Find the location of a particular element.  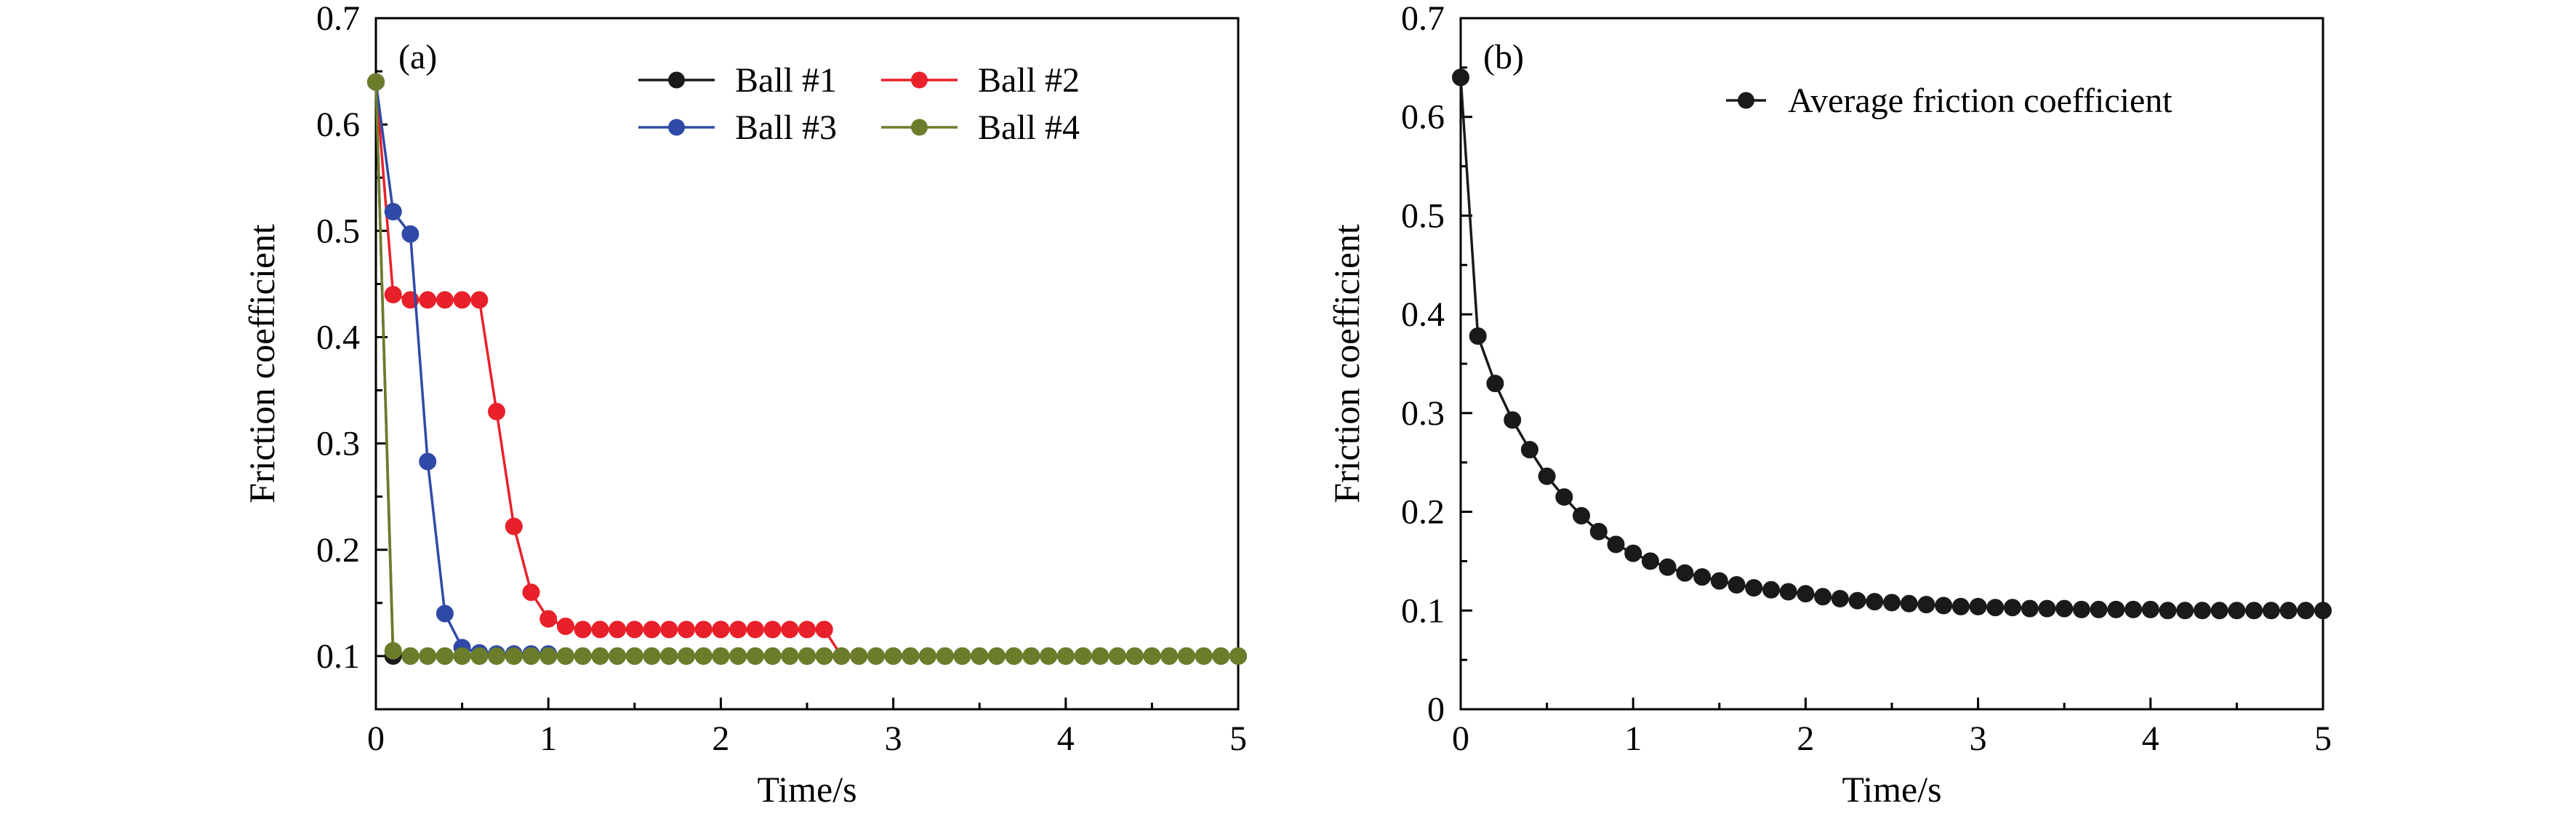

chart-a-y-tick-label: 0.7 is located at coordinates (338, 19).